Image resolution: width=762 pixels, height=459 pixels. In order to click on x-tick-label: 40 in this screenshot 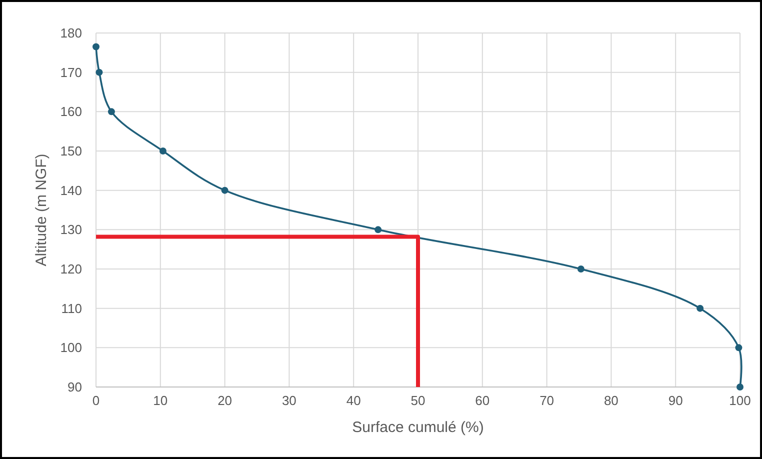, I will do `click(353, 400)`.